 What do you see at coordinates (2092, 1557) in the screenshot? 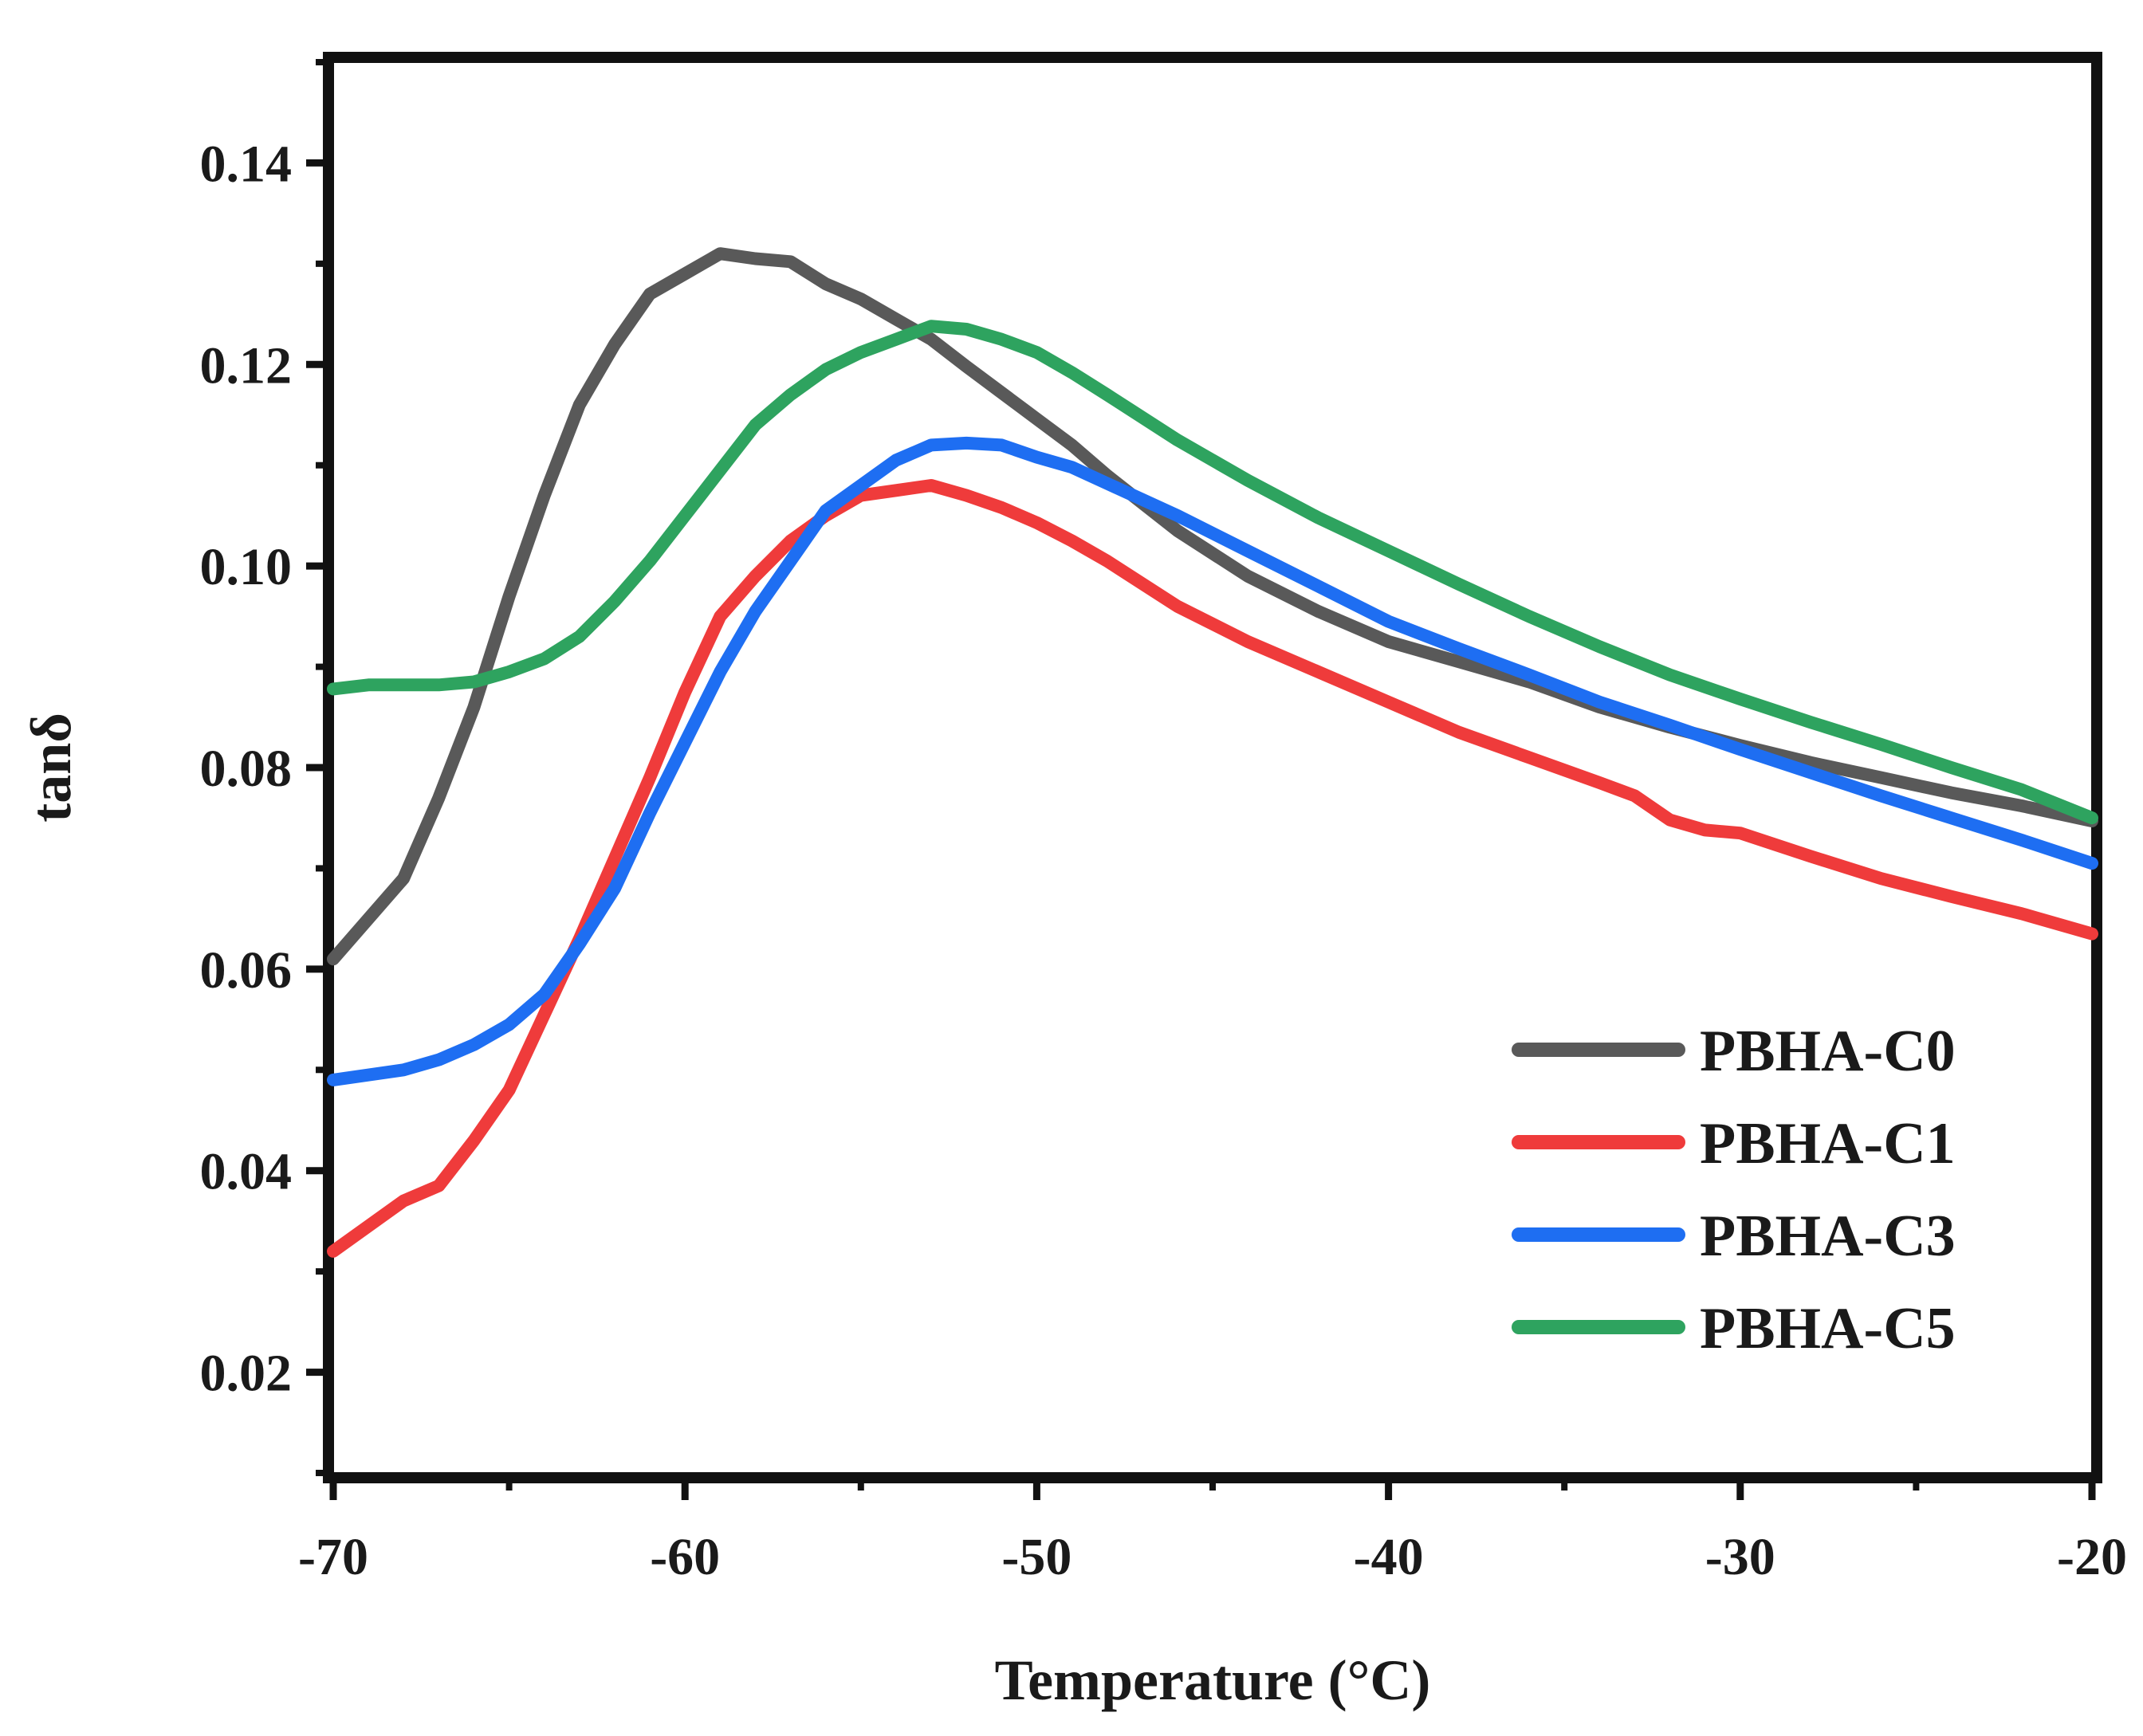
I see `x-tick-label: -20` at bounding box center [2092, 1557].